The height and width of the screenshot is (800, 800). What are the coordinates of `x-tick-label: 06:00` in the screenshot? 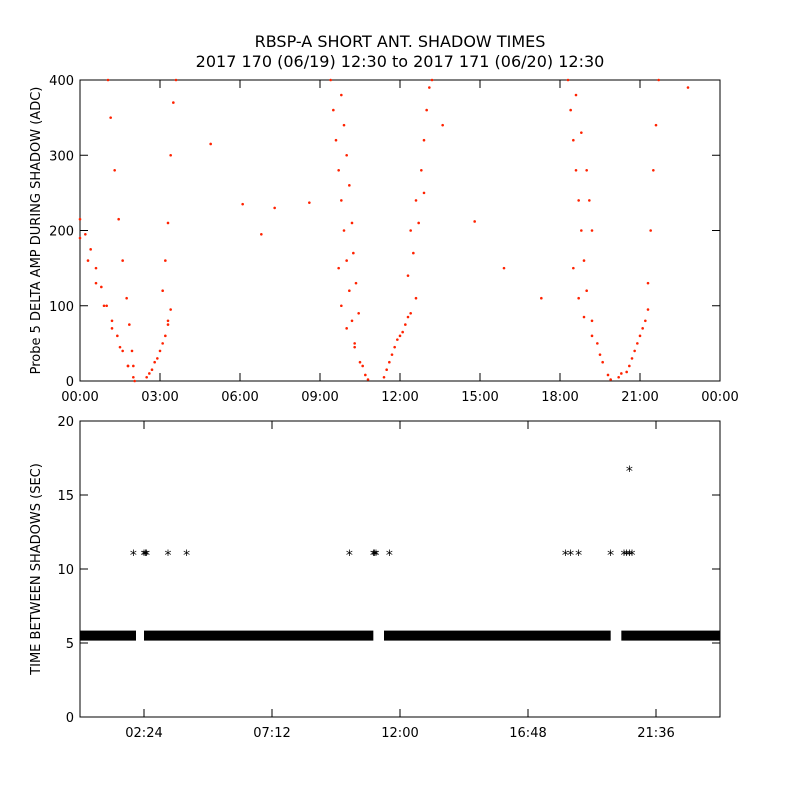 It's located at (239, 397).